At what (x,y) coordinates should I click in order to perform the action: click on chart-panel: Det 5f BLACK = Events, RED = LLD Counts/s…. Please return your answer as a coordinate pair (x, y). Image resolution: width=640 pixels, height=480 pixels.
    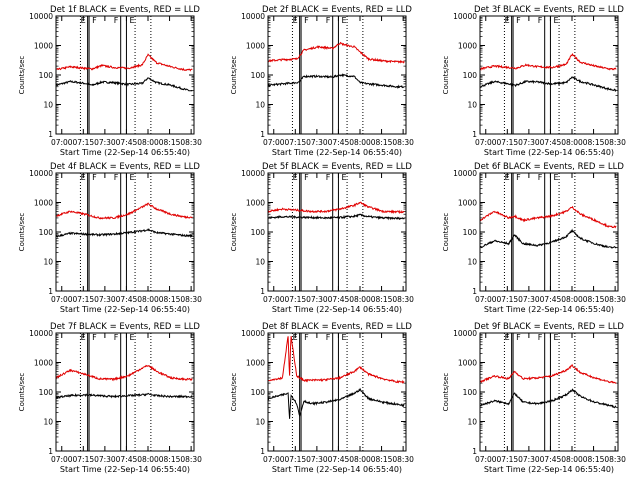
    Looking at the image, I should click on (322, 238).